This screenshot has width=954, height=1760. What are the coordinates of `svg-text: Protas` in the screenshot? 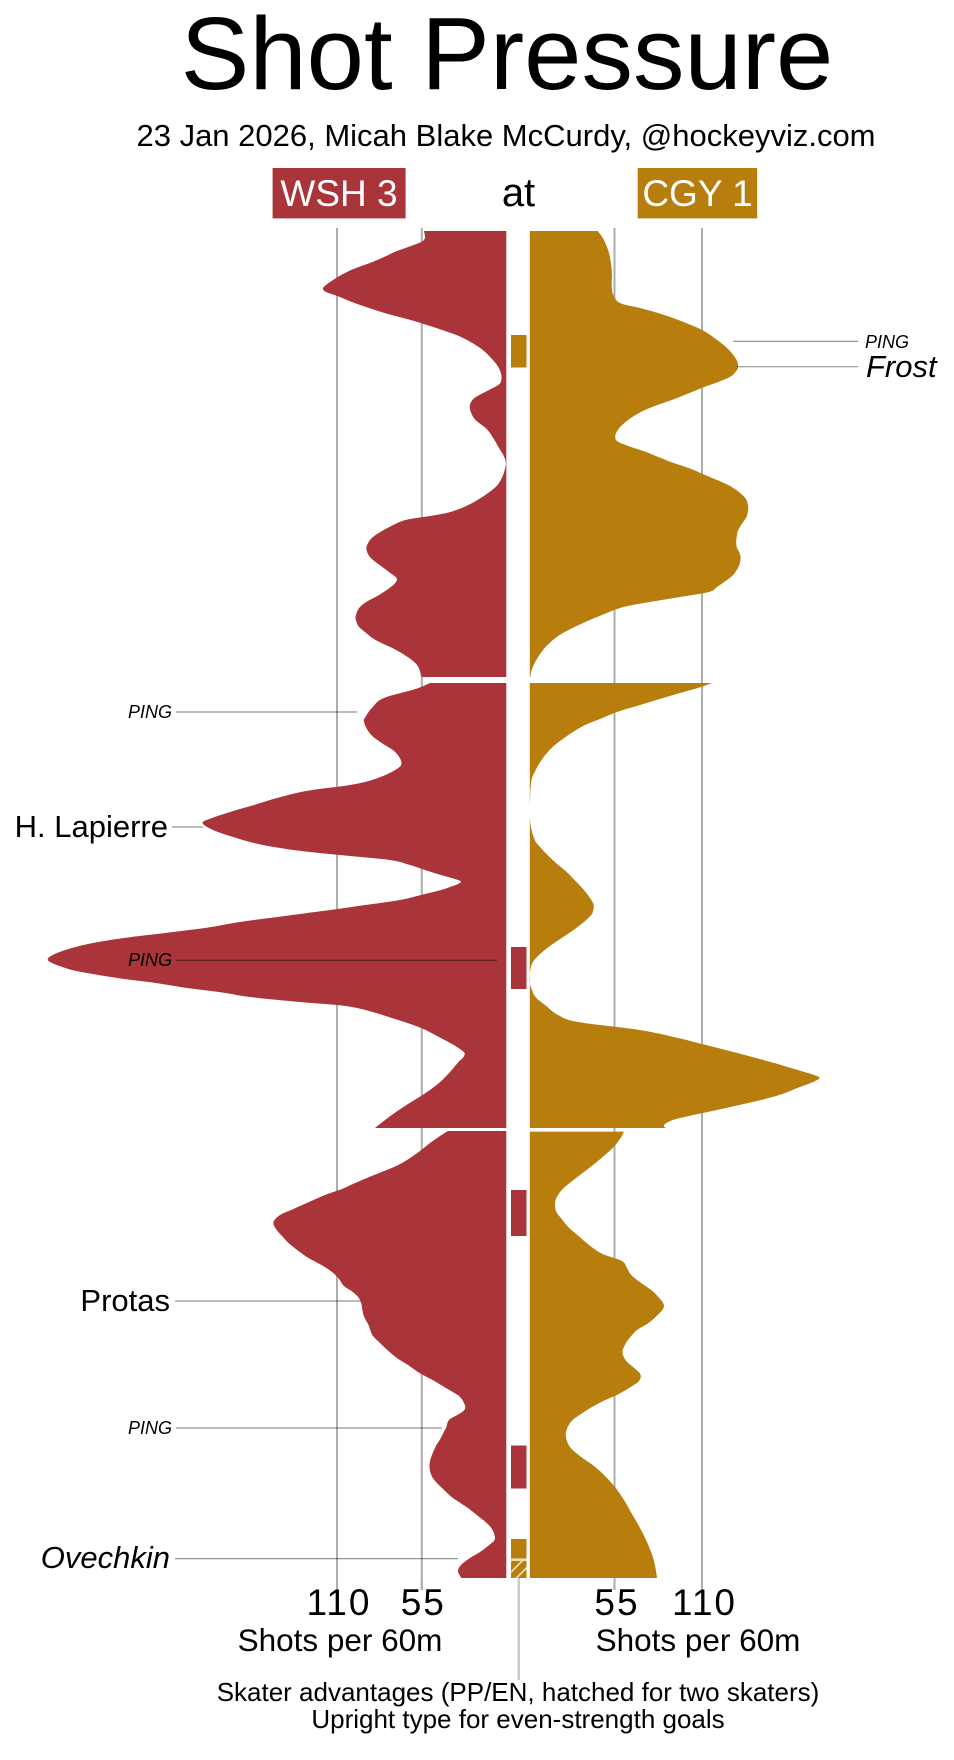 It's located at (125, 1300).